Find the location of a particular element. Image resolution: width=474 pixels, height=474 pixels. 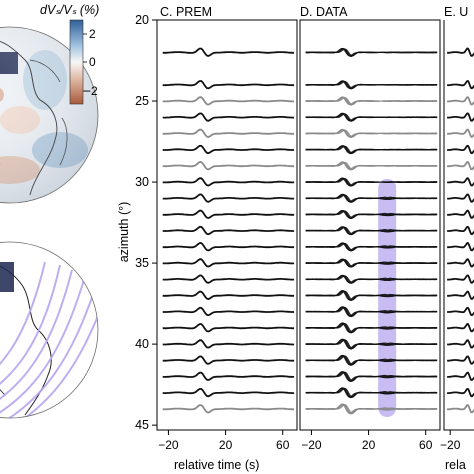

x-tick-label-data: −20 is located at coordinates (311, 445).